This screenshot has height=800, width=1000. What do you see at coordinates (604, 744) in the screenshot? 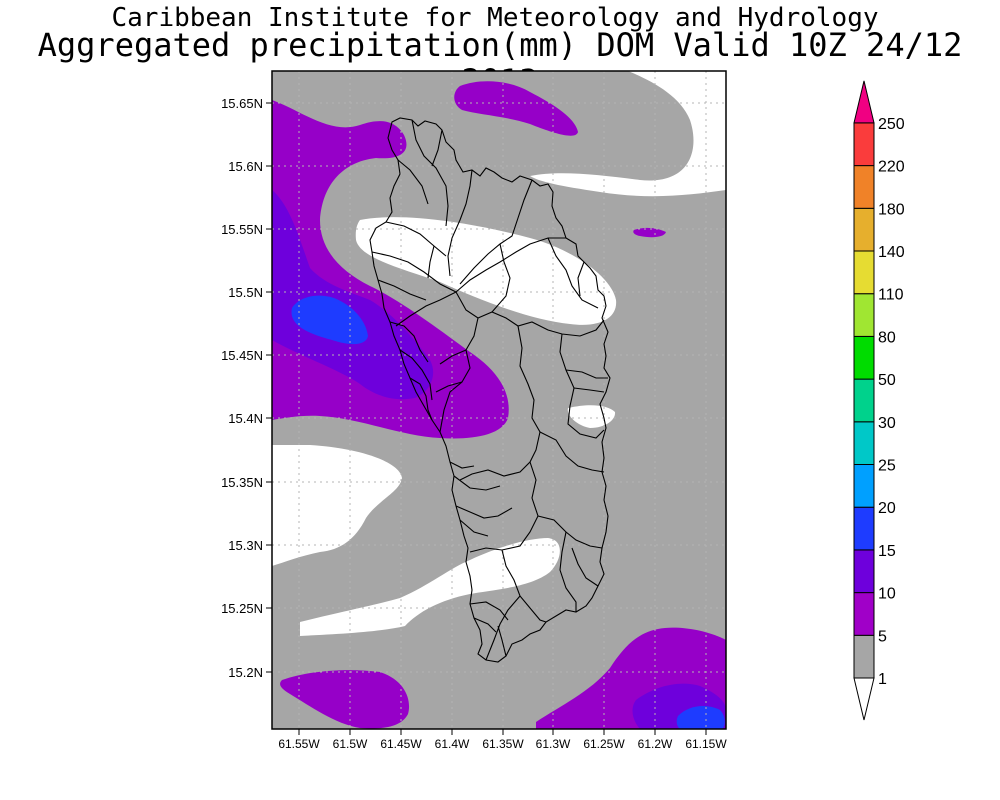
I see `lon-tick-label: 61.25W` at bounding box center [604, 744].